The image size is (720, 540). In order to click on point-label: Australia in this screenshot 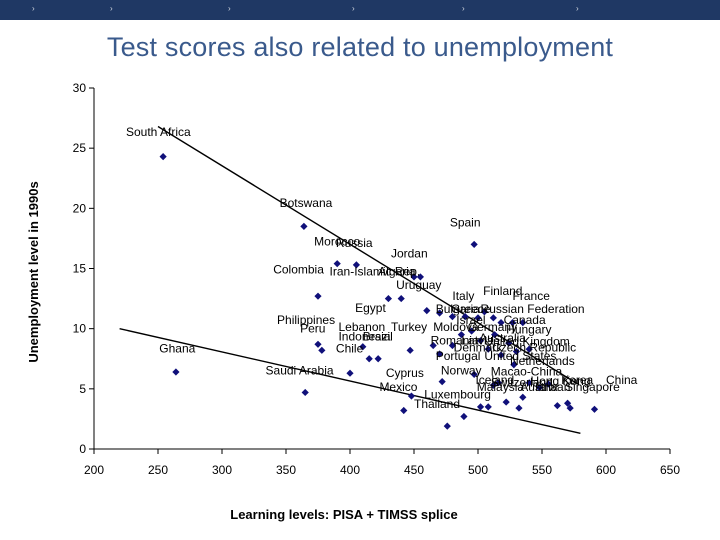, I will do `click(502, 338)`.